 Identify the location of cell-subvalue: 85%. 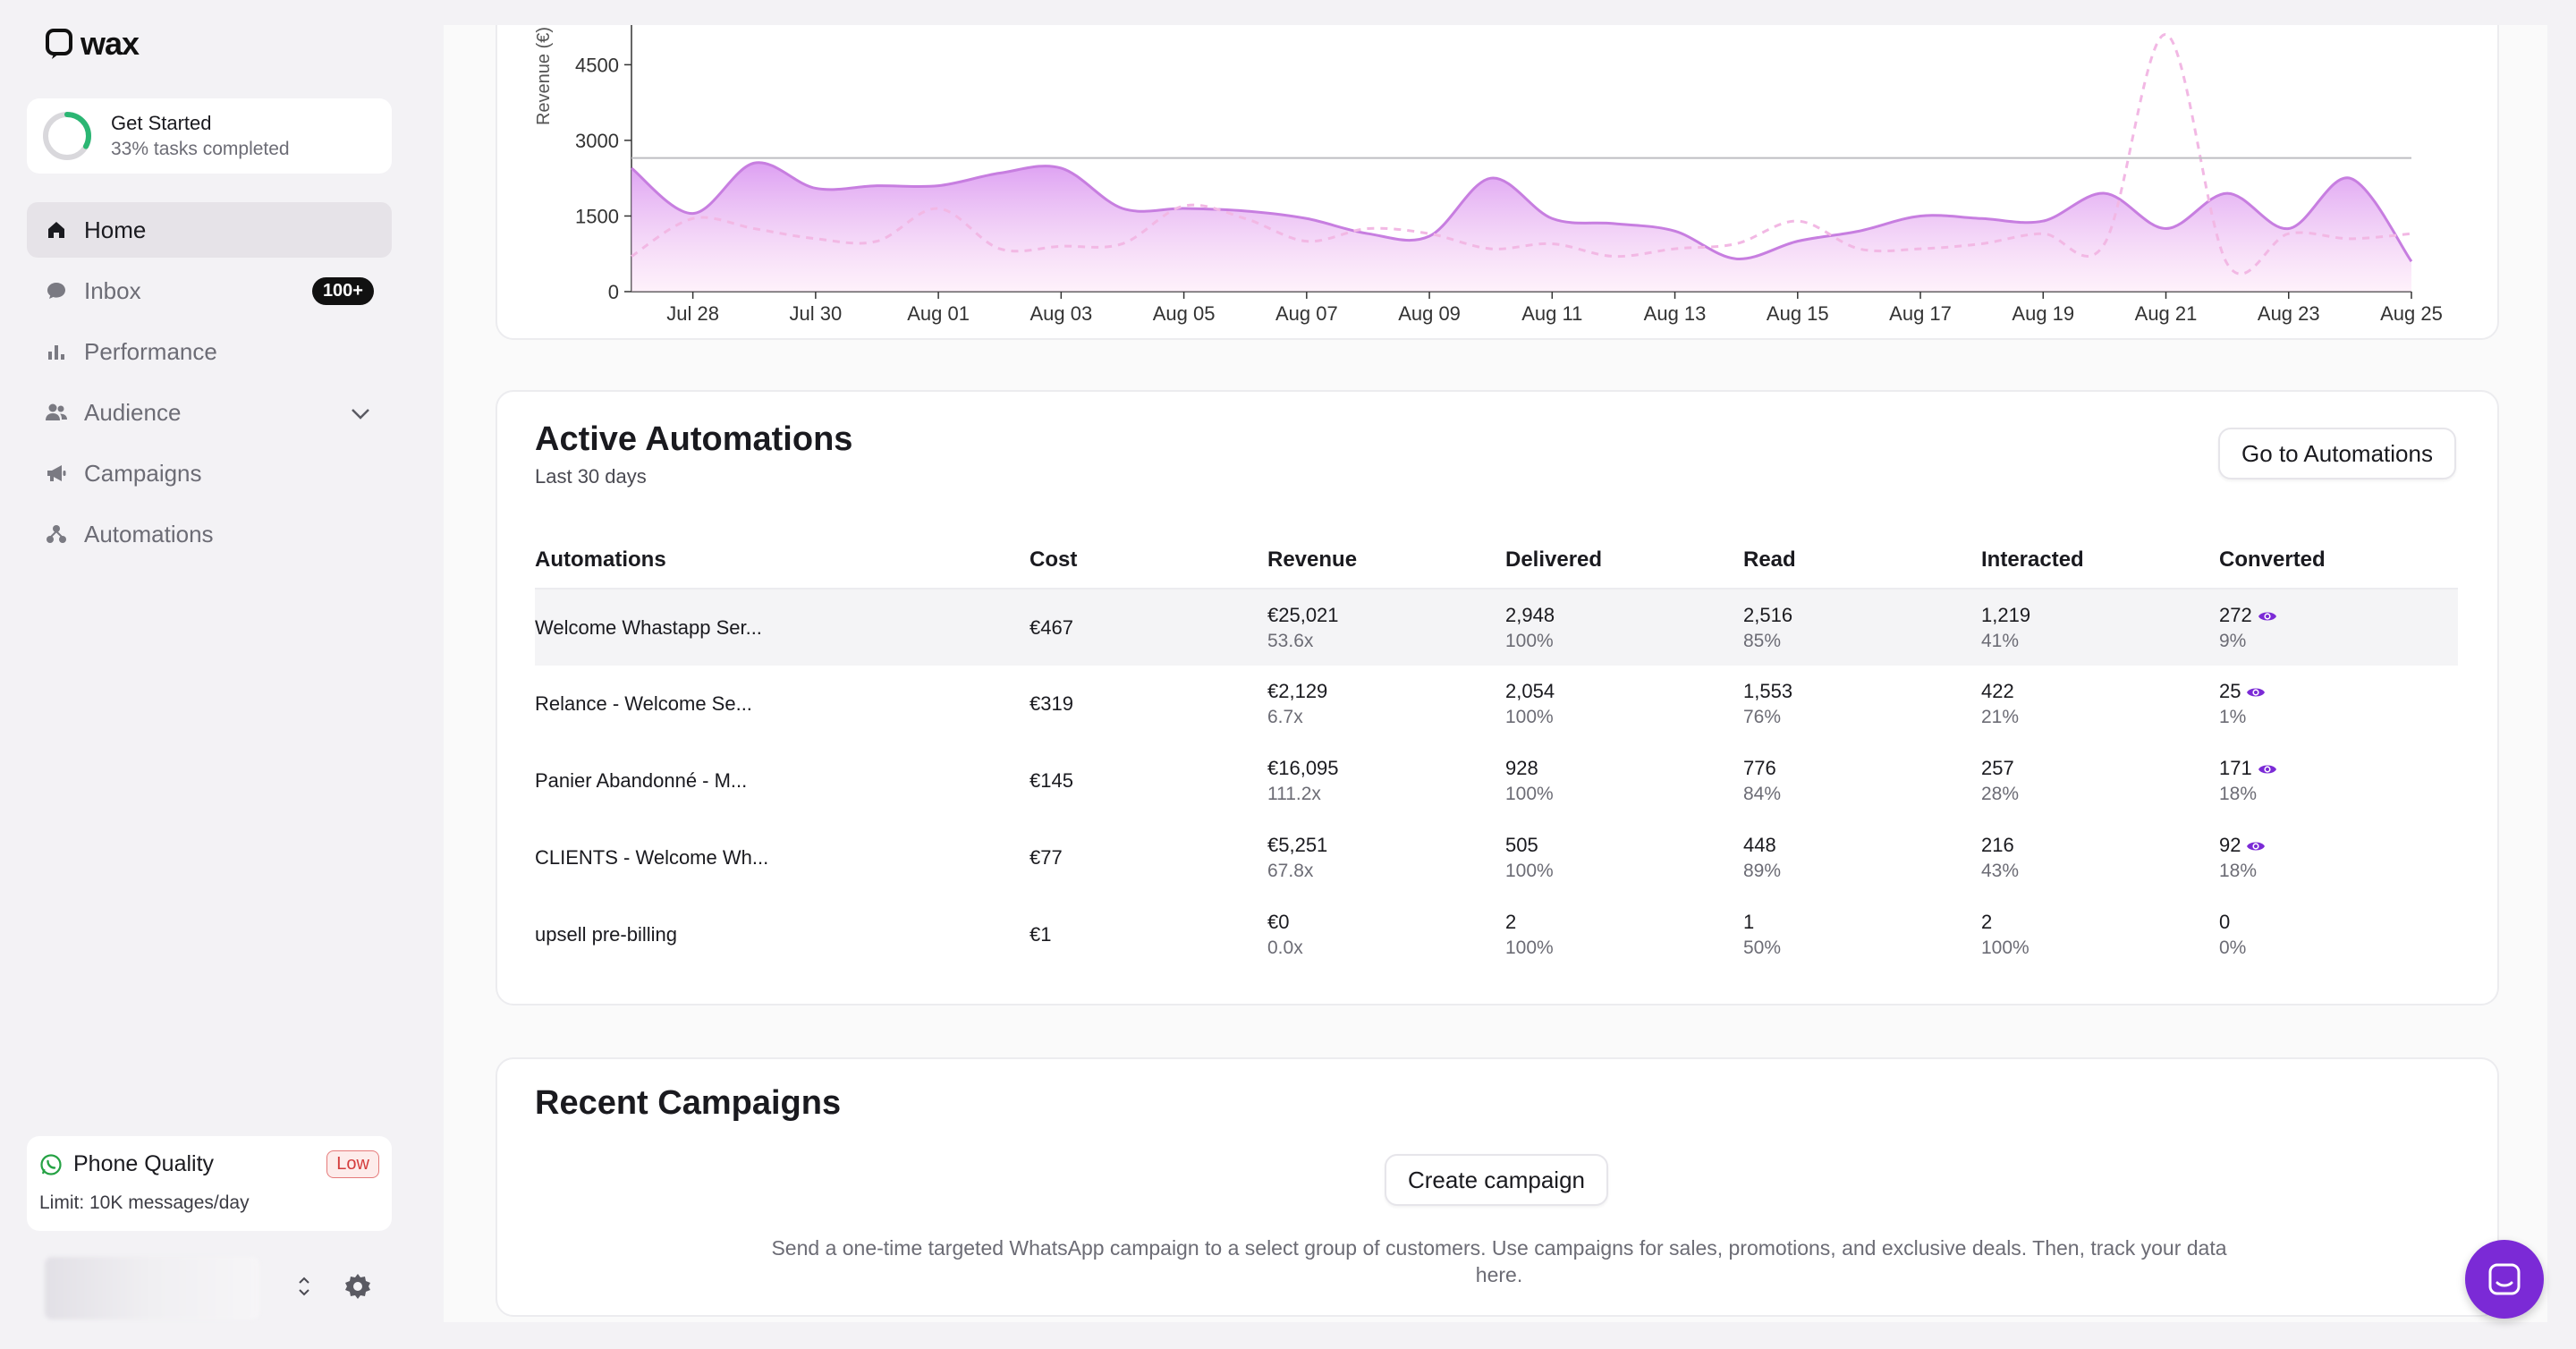
(1762, 640).